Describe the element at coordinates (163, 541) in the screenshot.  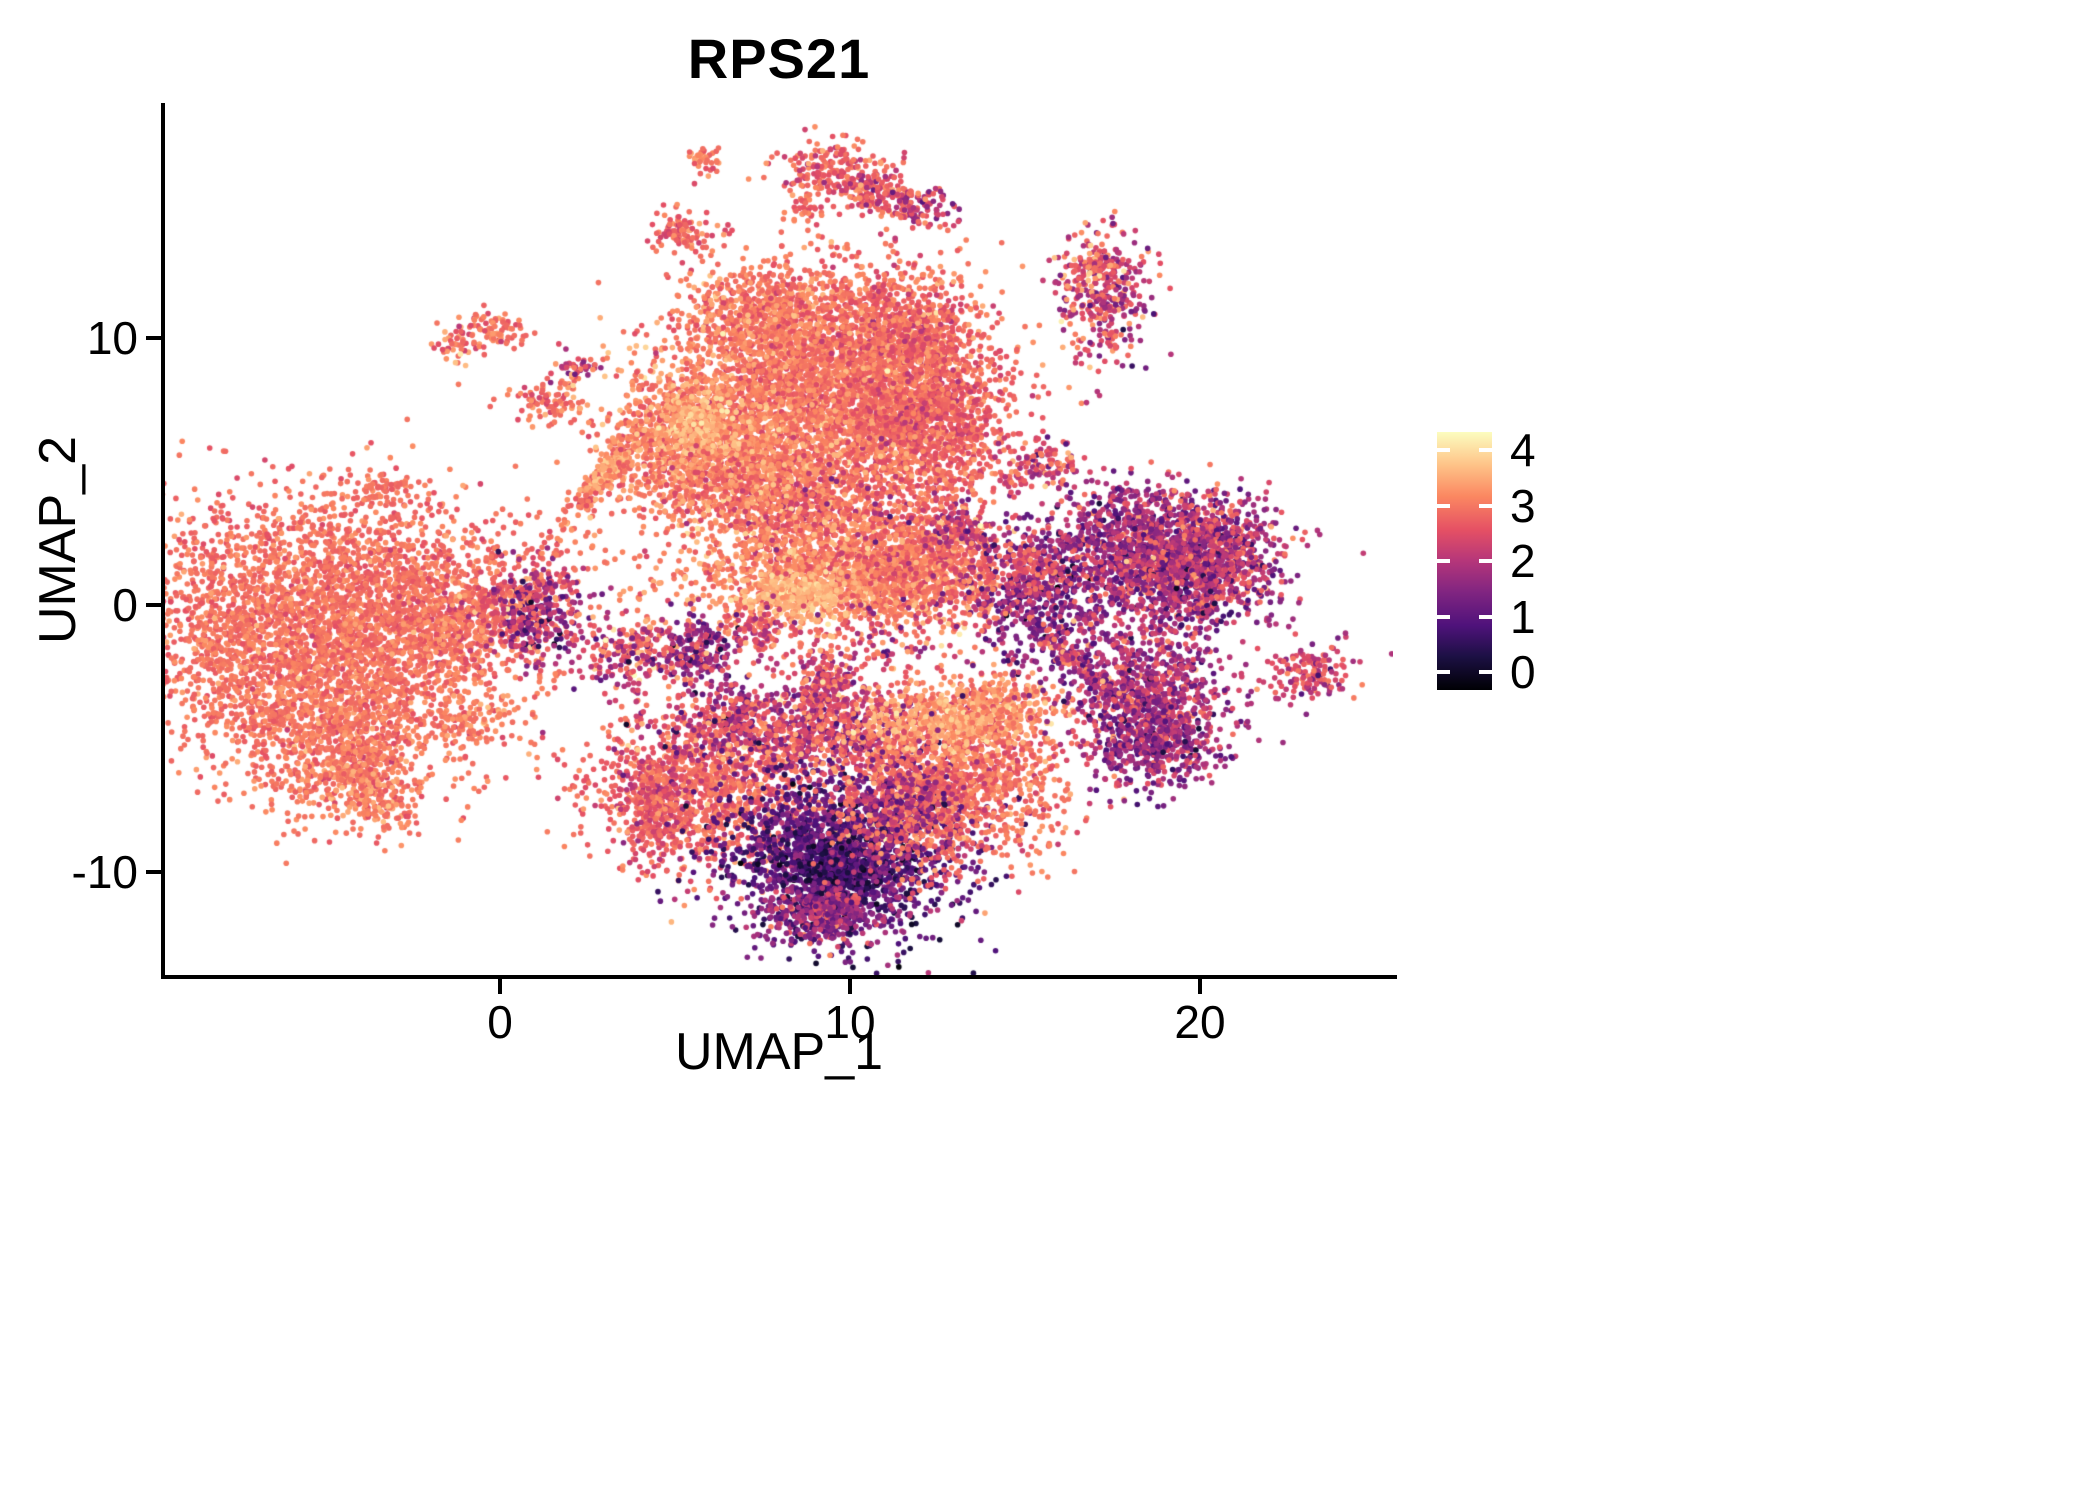
I see `y-axis-line` at that location.